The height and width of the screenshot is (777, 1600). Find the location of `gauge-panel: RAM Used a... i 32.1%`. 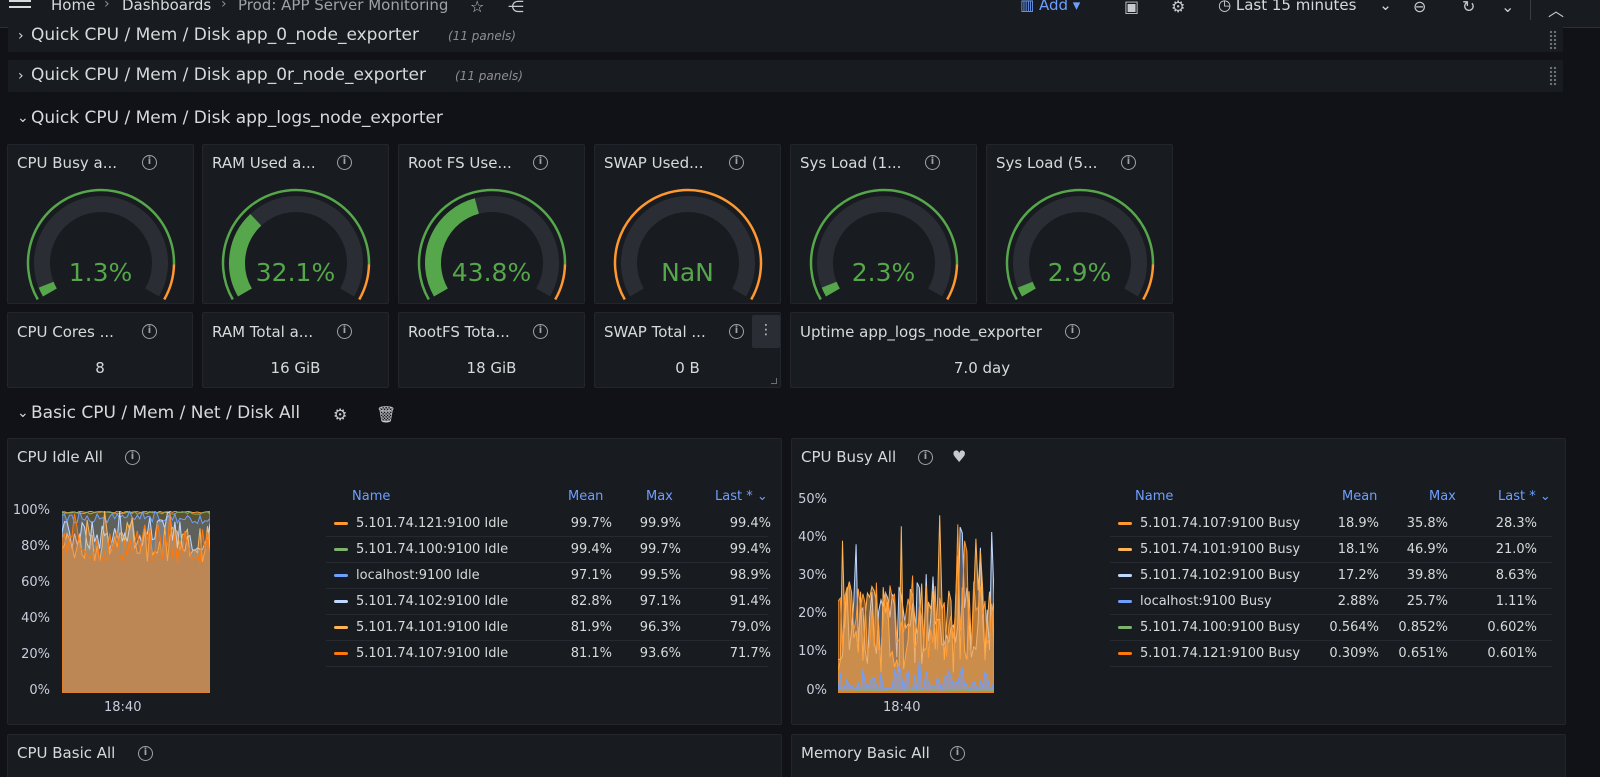

gauge-panel: RAM Used a... i 32.1% is located at coordinates (295, 224).